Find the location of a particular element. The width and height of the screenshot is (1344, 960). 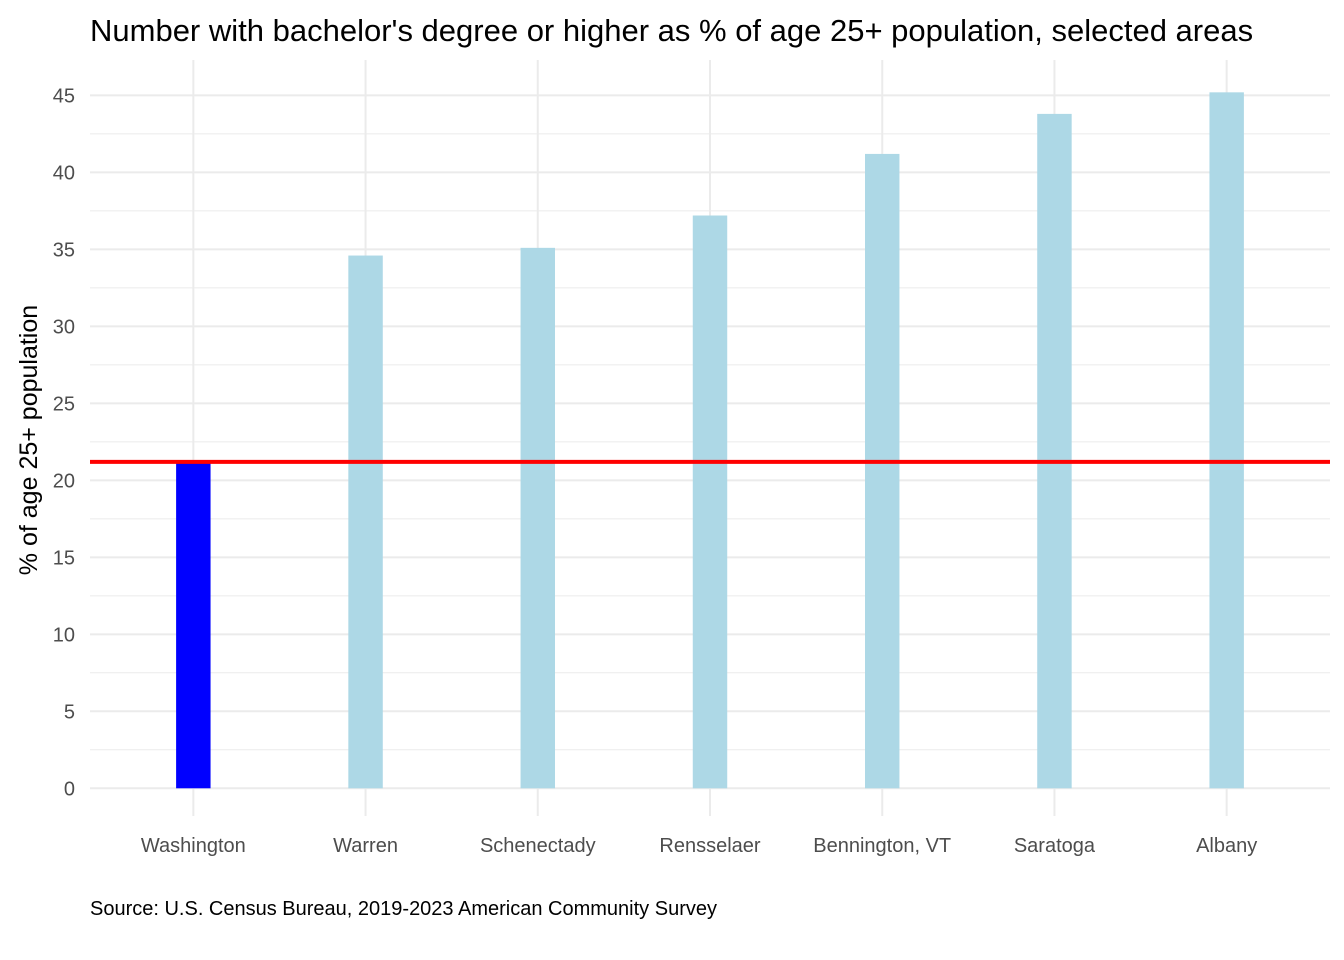

y-tick-label: 35 is located at coordinates (64, 250).